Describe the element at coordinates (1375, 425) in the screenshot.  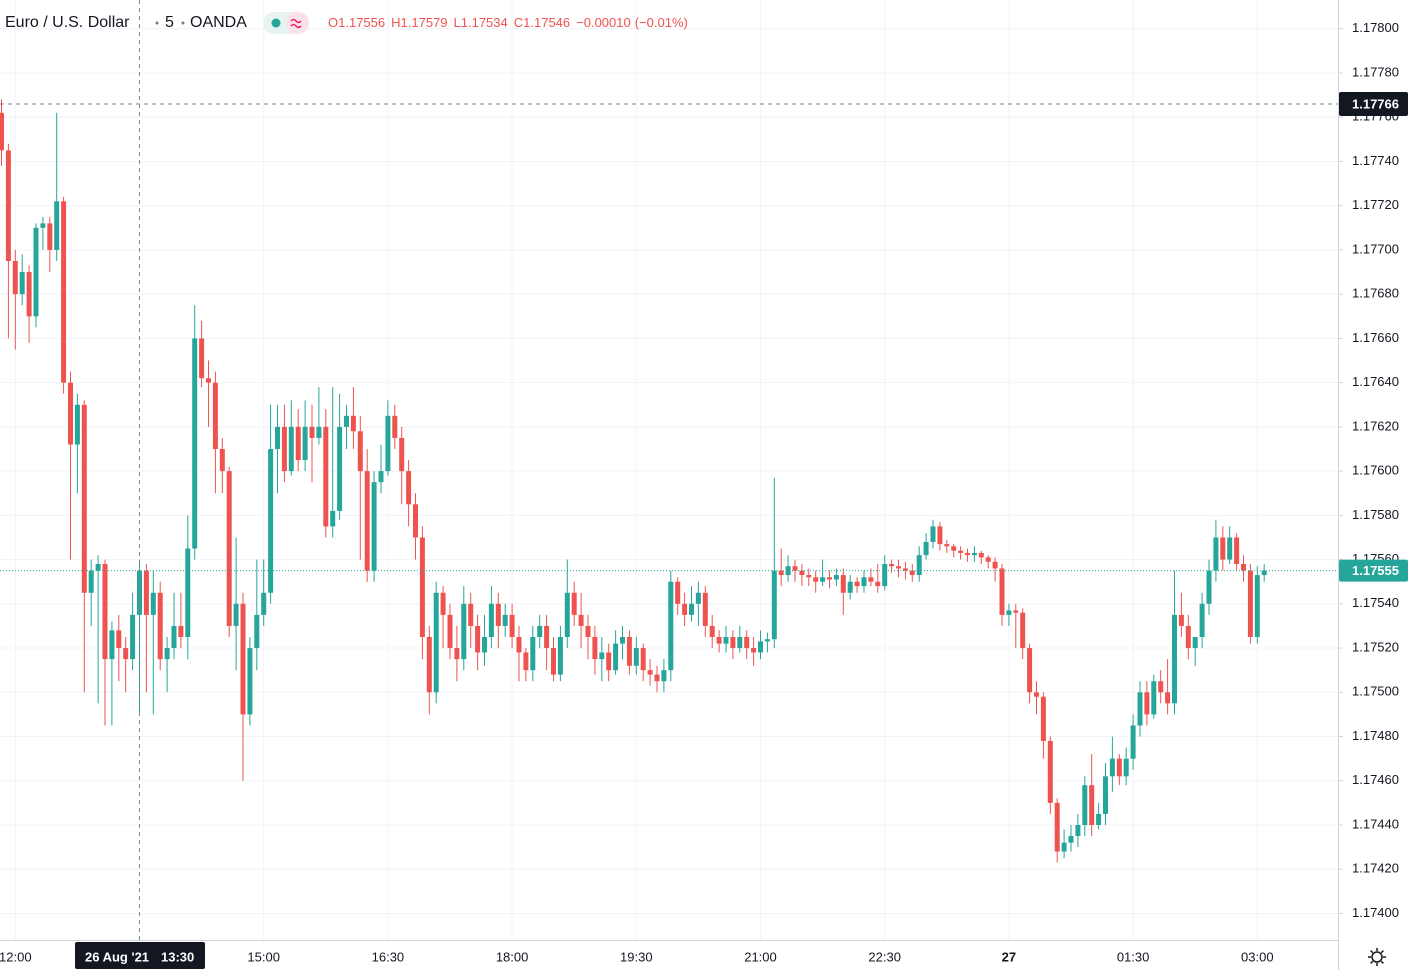
I see `y-tick-label: 1.17620` at that location.